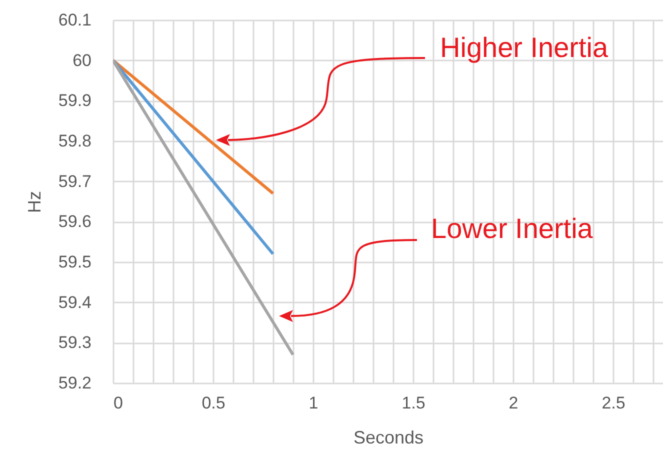 This screenshot has height=470, width=663. I want to click on y-tick-label: 59.6, so click(75, 222).